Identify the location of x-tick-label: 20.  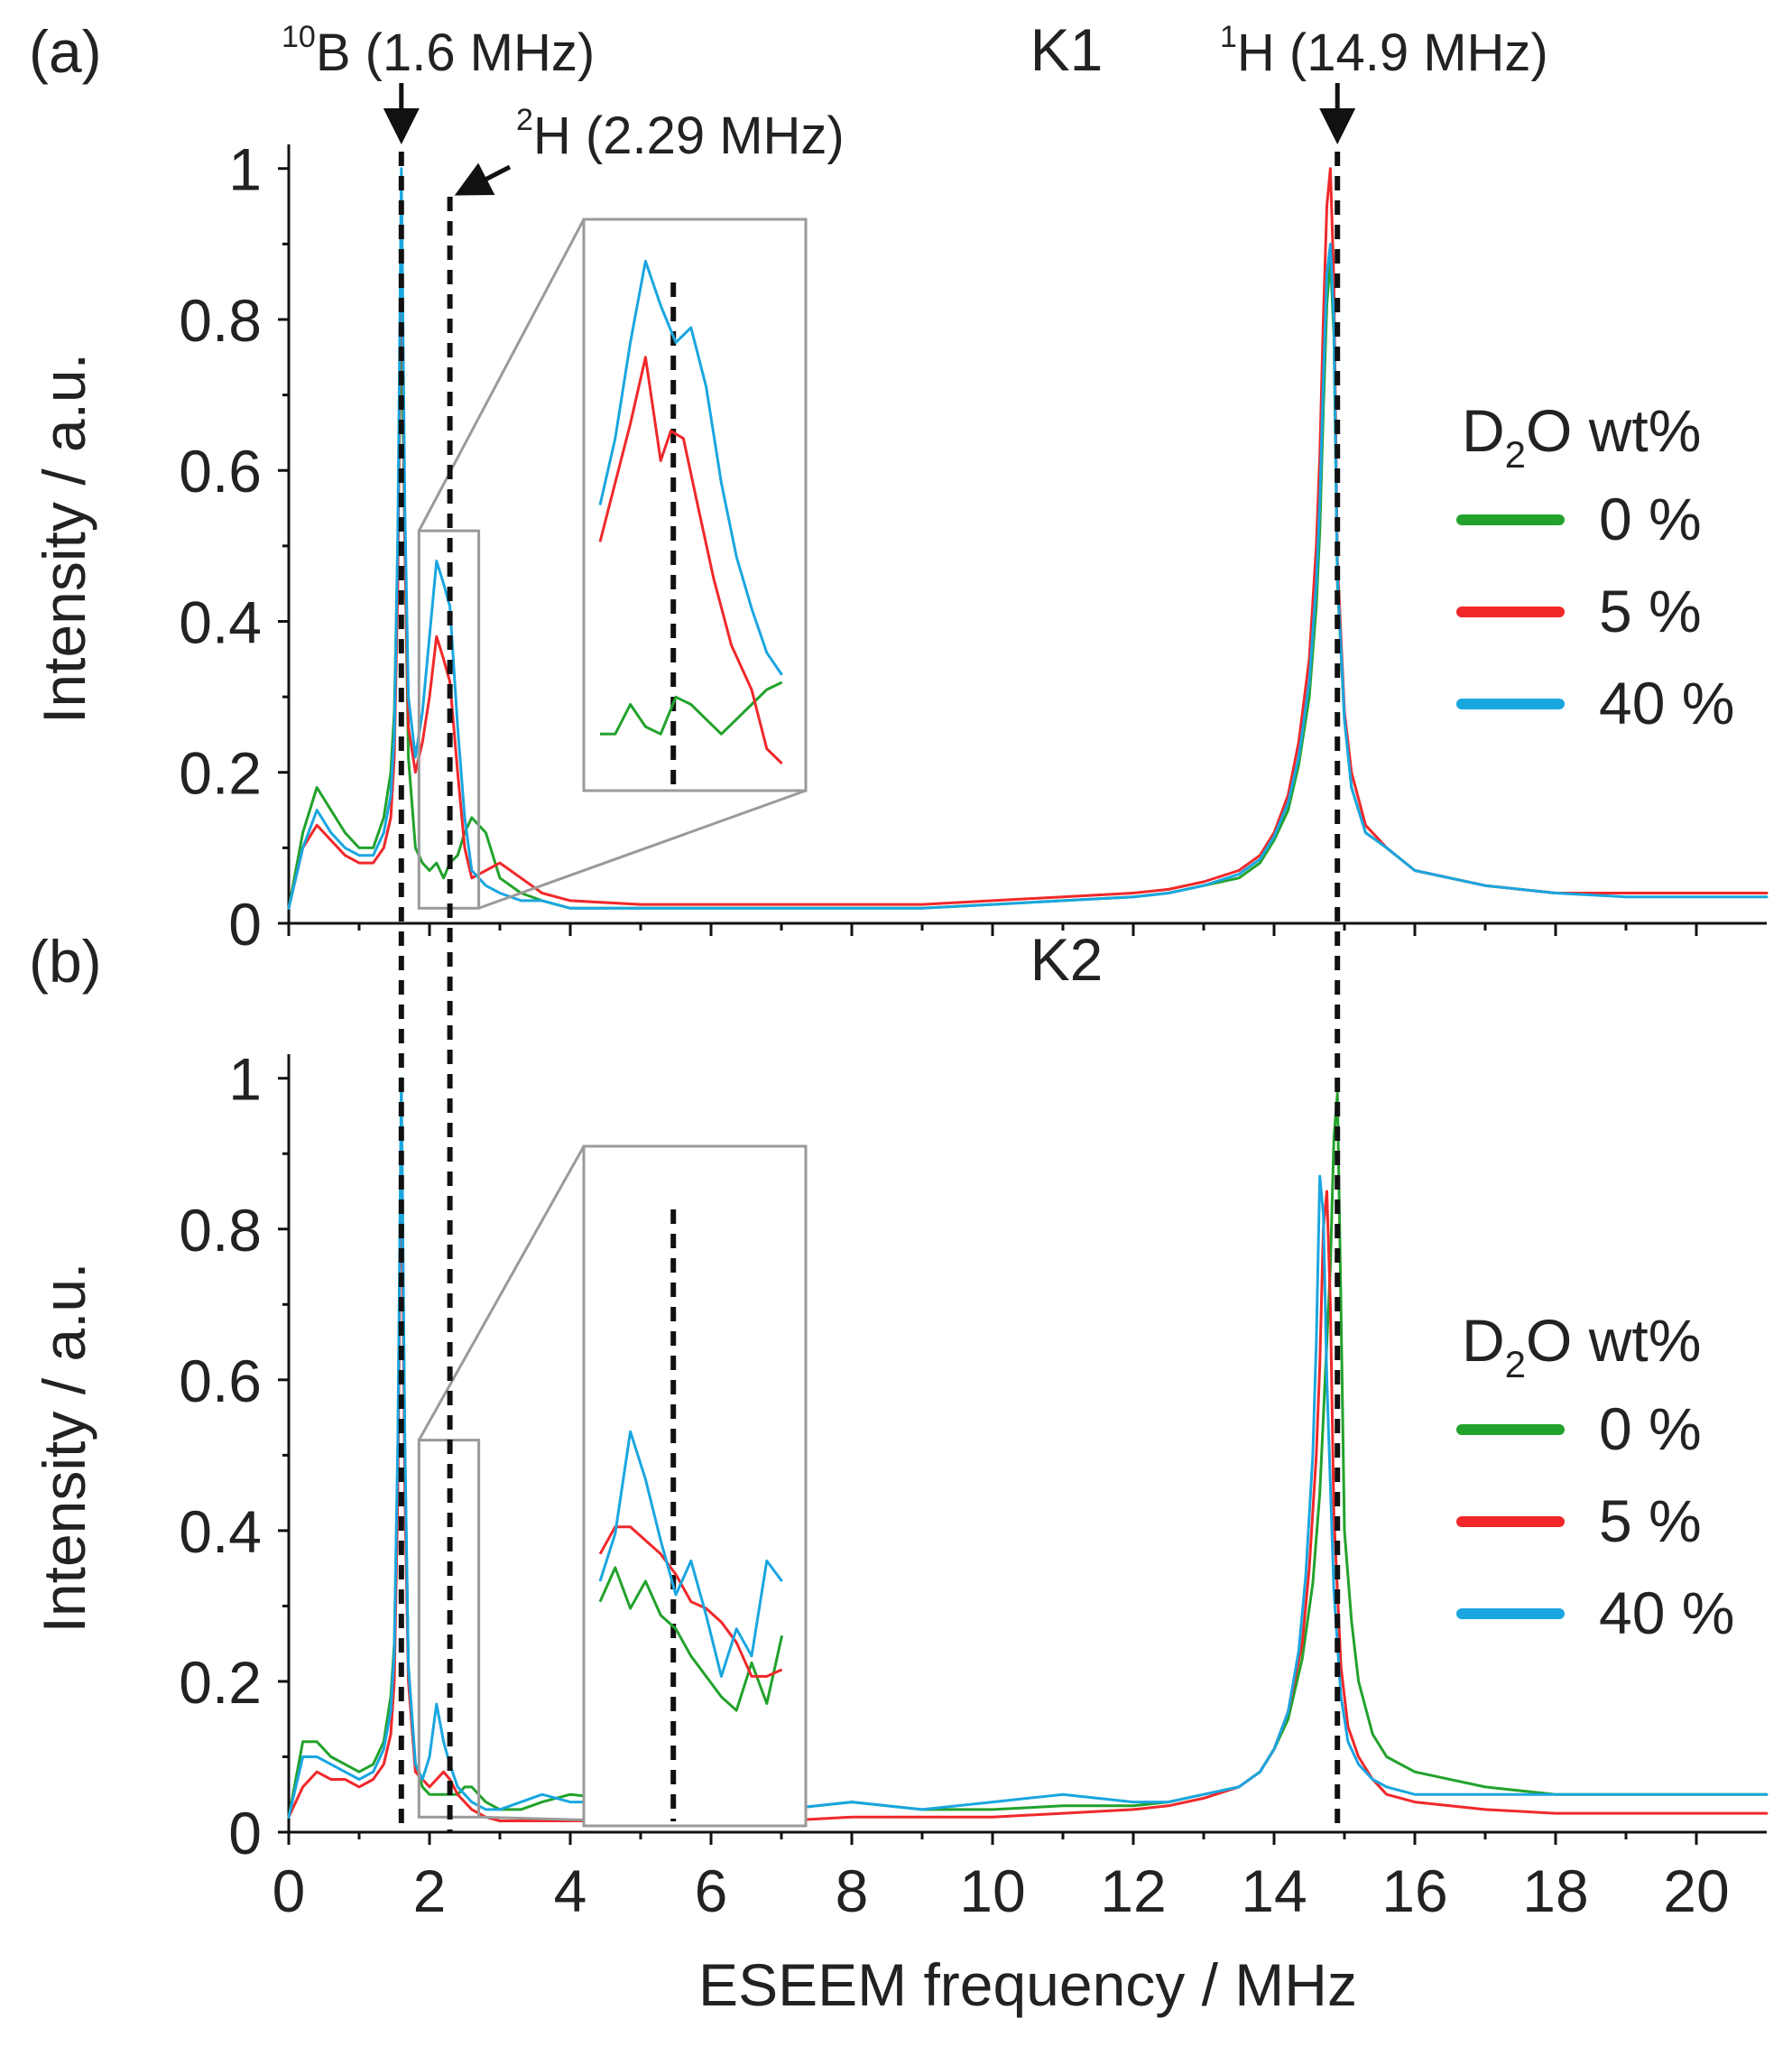
(1696, 1891).